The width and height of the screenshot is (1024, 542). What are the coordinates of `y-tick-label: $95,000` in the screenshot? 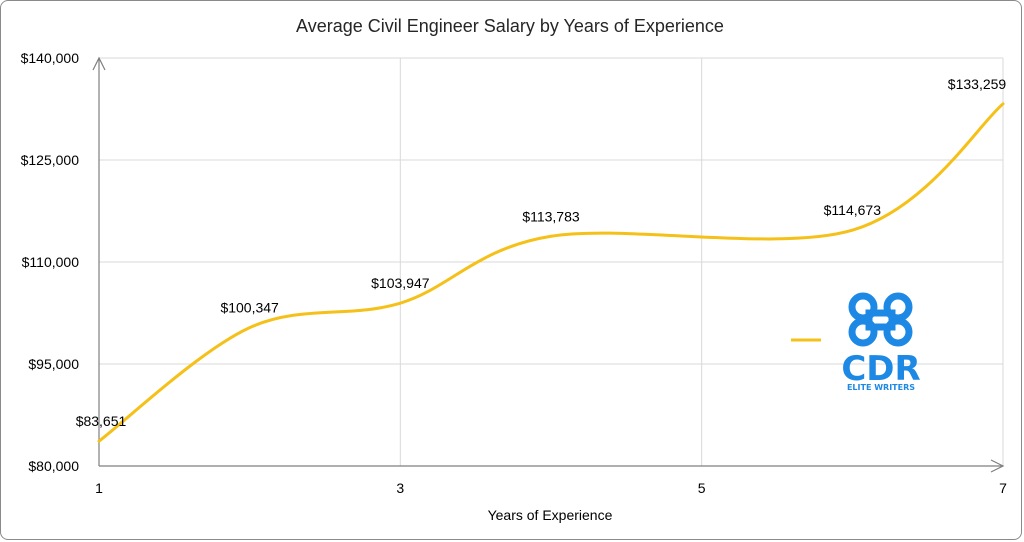 It's located at (53, 364).